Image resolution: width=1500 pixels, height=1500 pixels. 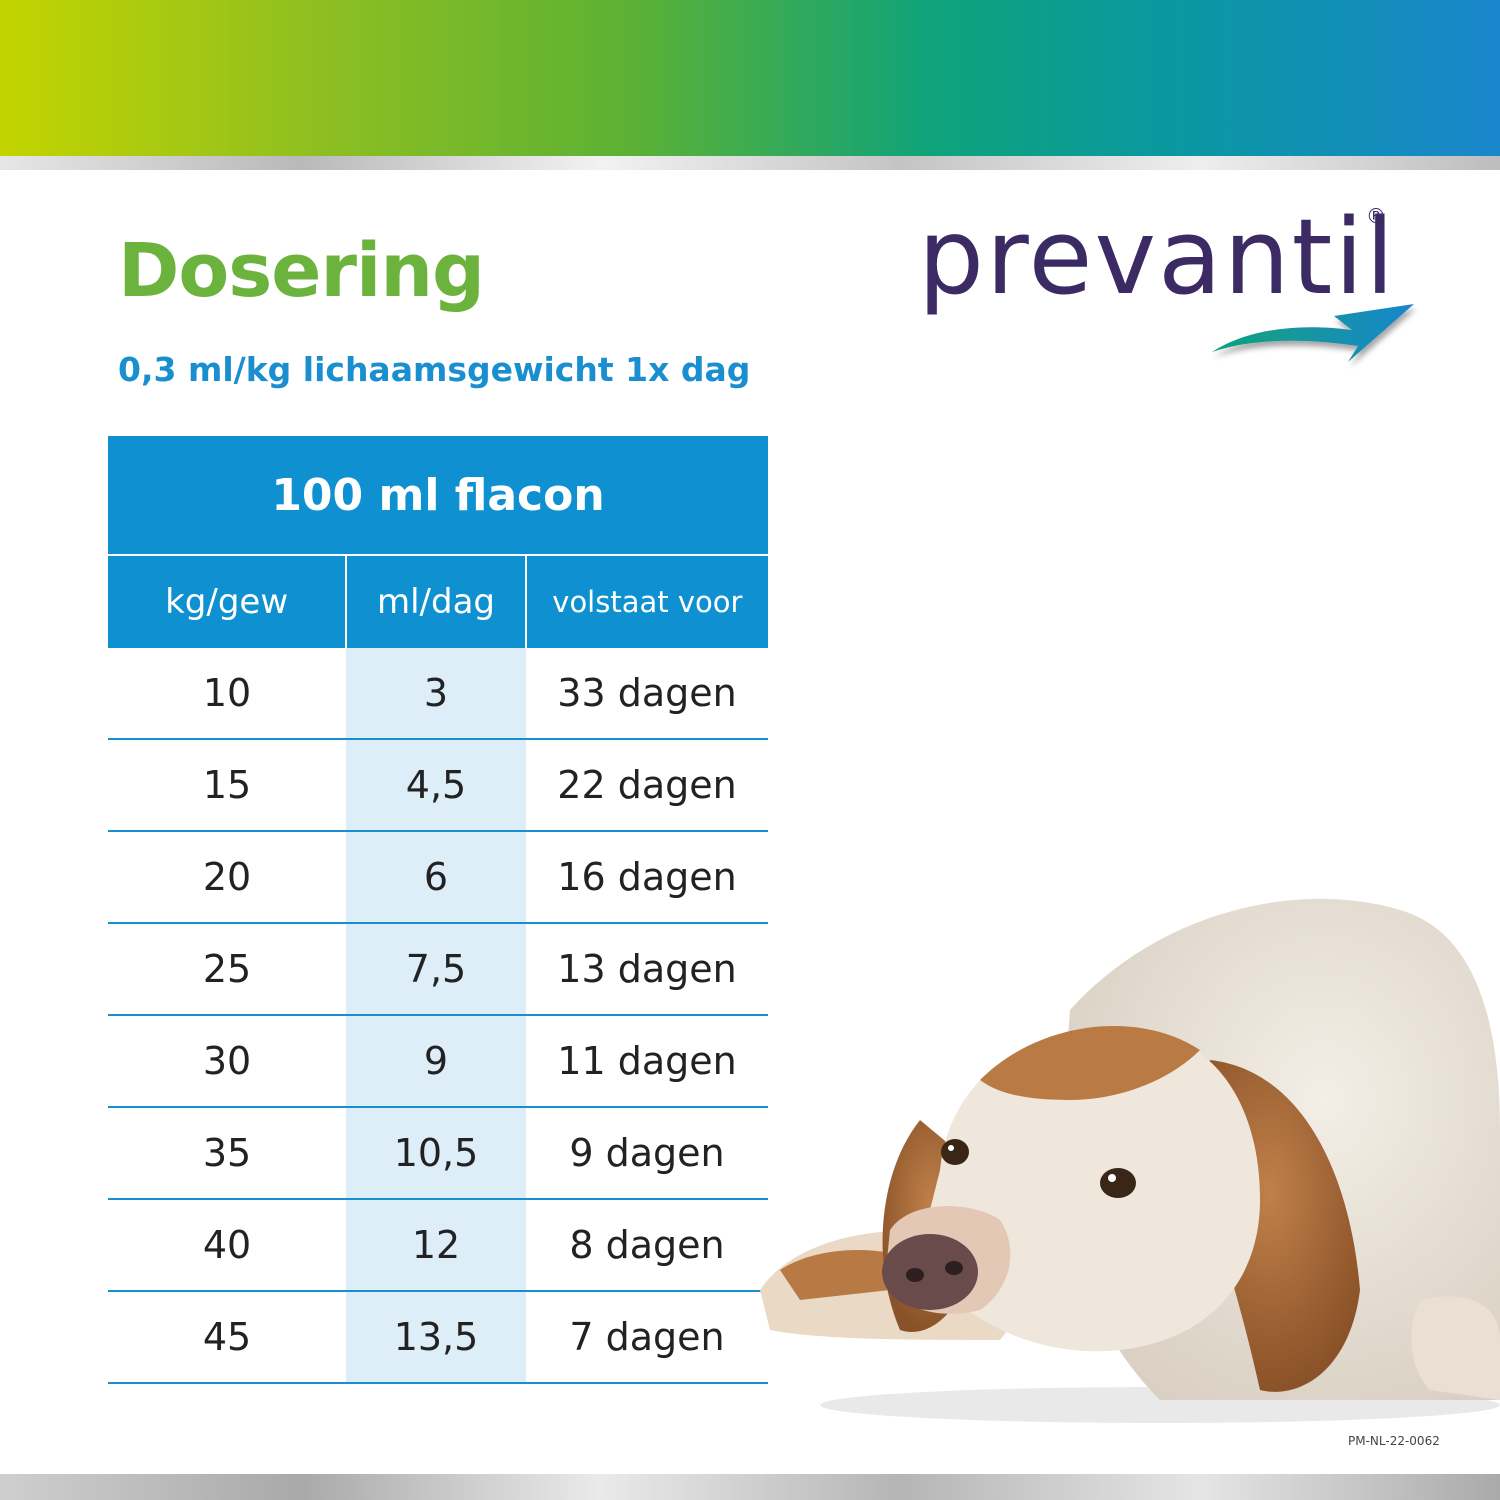 I want to click on table-header-row: kg/gew ml/dag volstaat voor, so click(x=438, y=602).